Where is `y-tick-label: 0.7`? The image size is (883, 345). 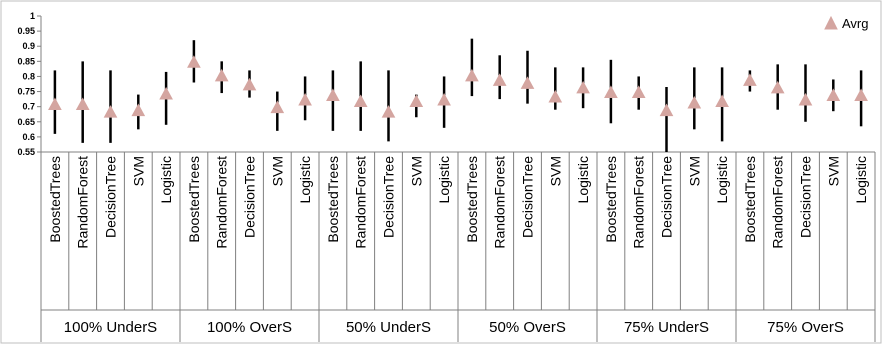
y-tick-label: 0.7 is located at coordinates (28, 107).